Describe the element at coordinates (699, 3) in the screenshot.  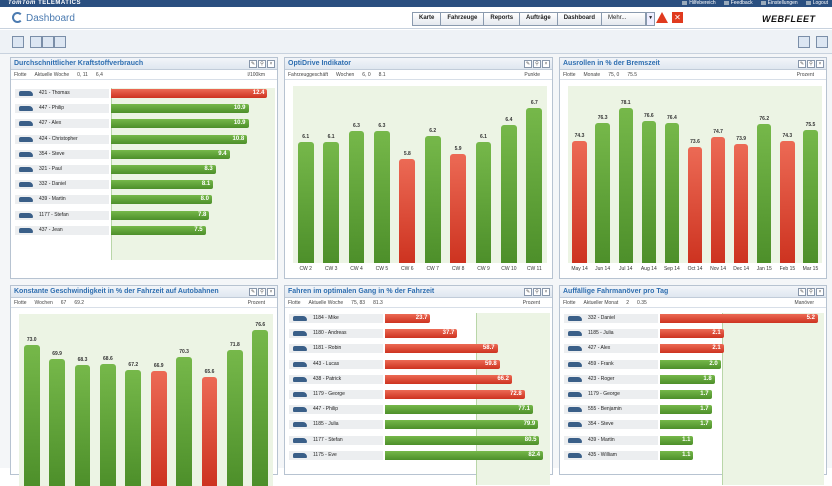
I see `help-link: Hilfebereich` at that location.